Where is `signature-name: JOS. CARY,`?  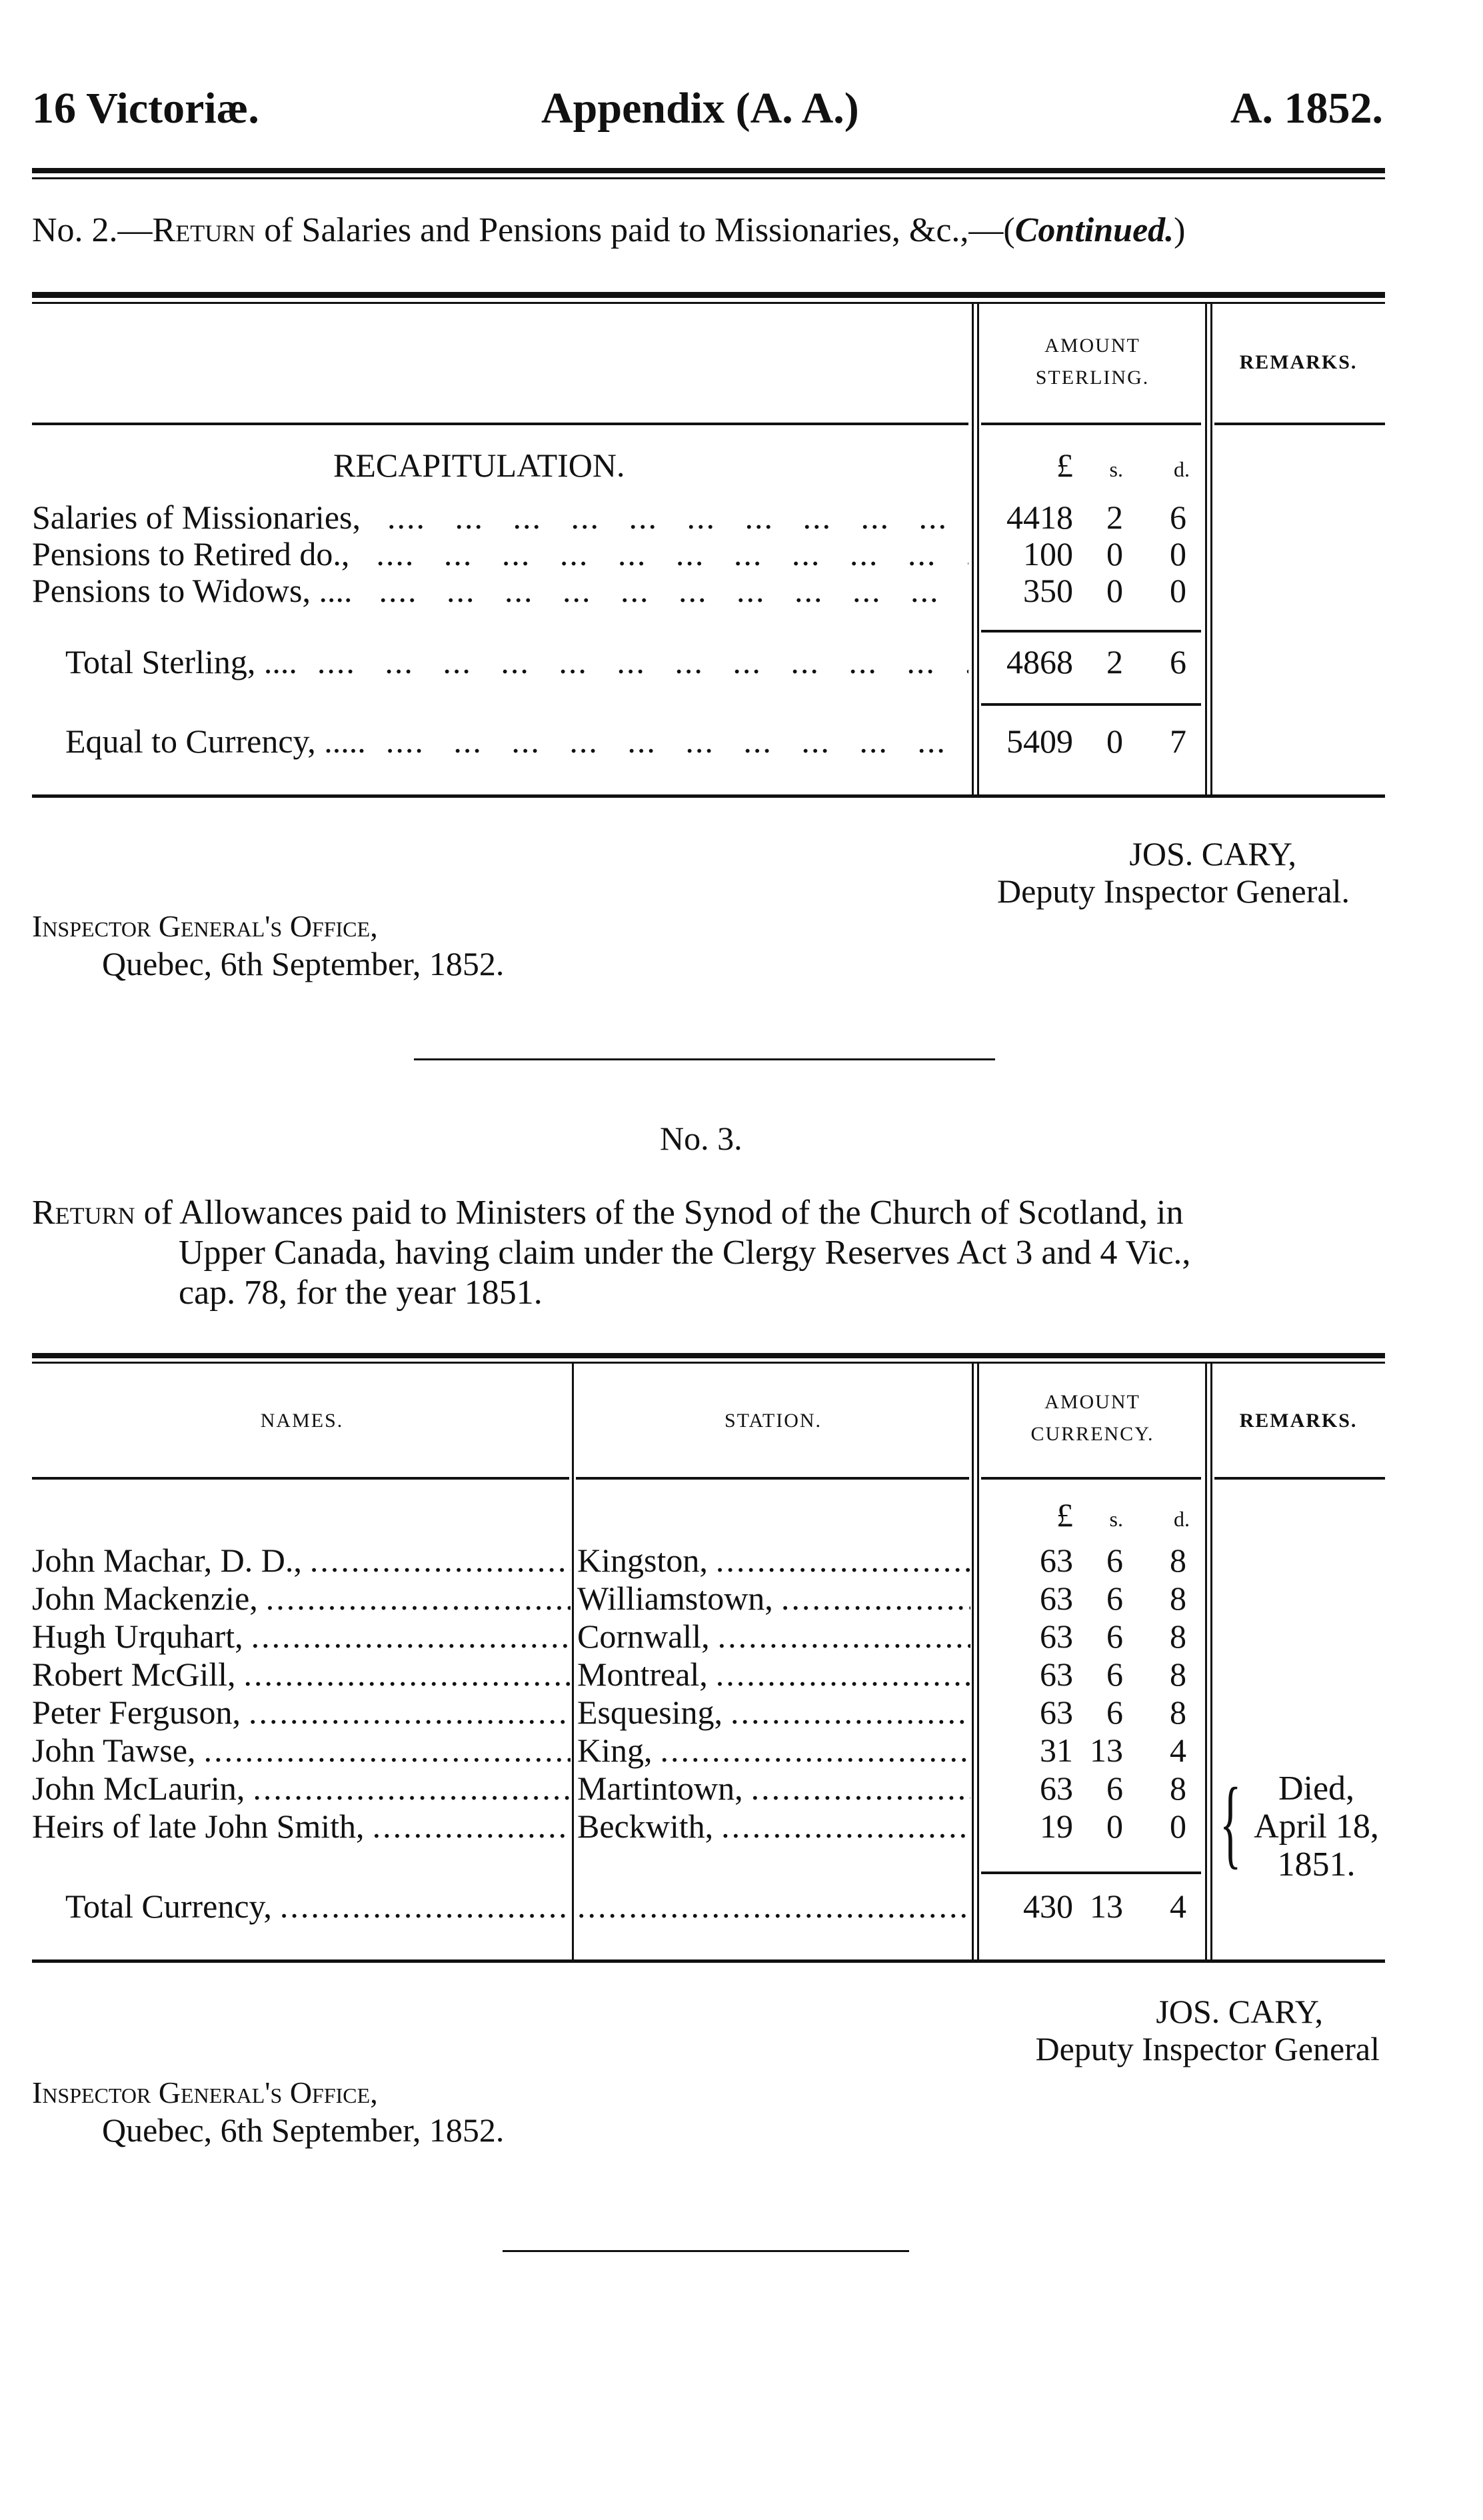 signature-name: JOS. CARY, is located at coordinates (1239, 2011).